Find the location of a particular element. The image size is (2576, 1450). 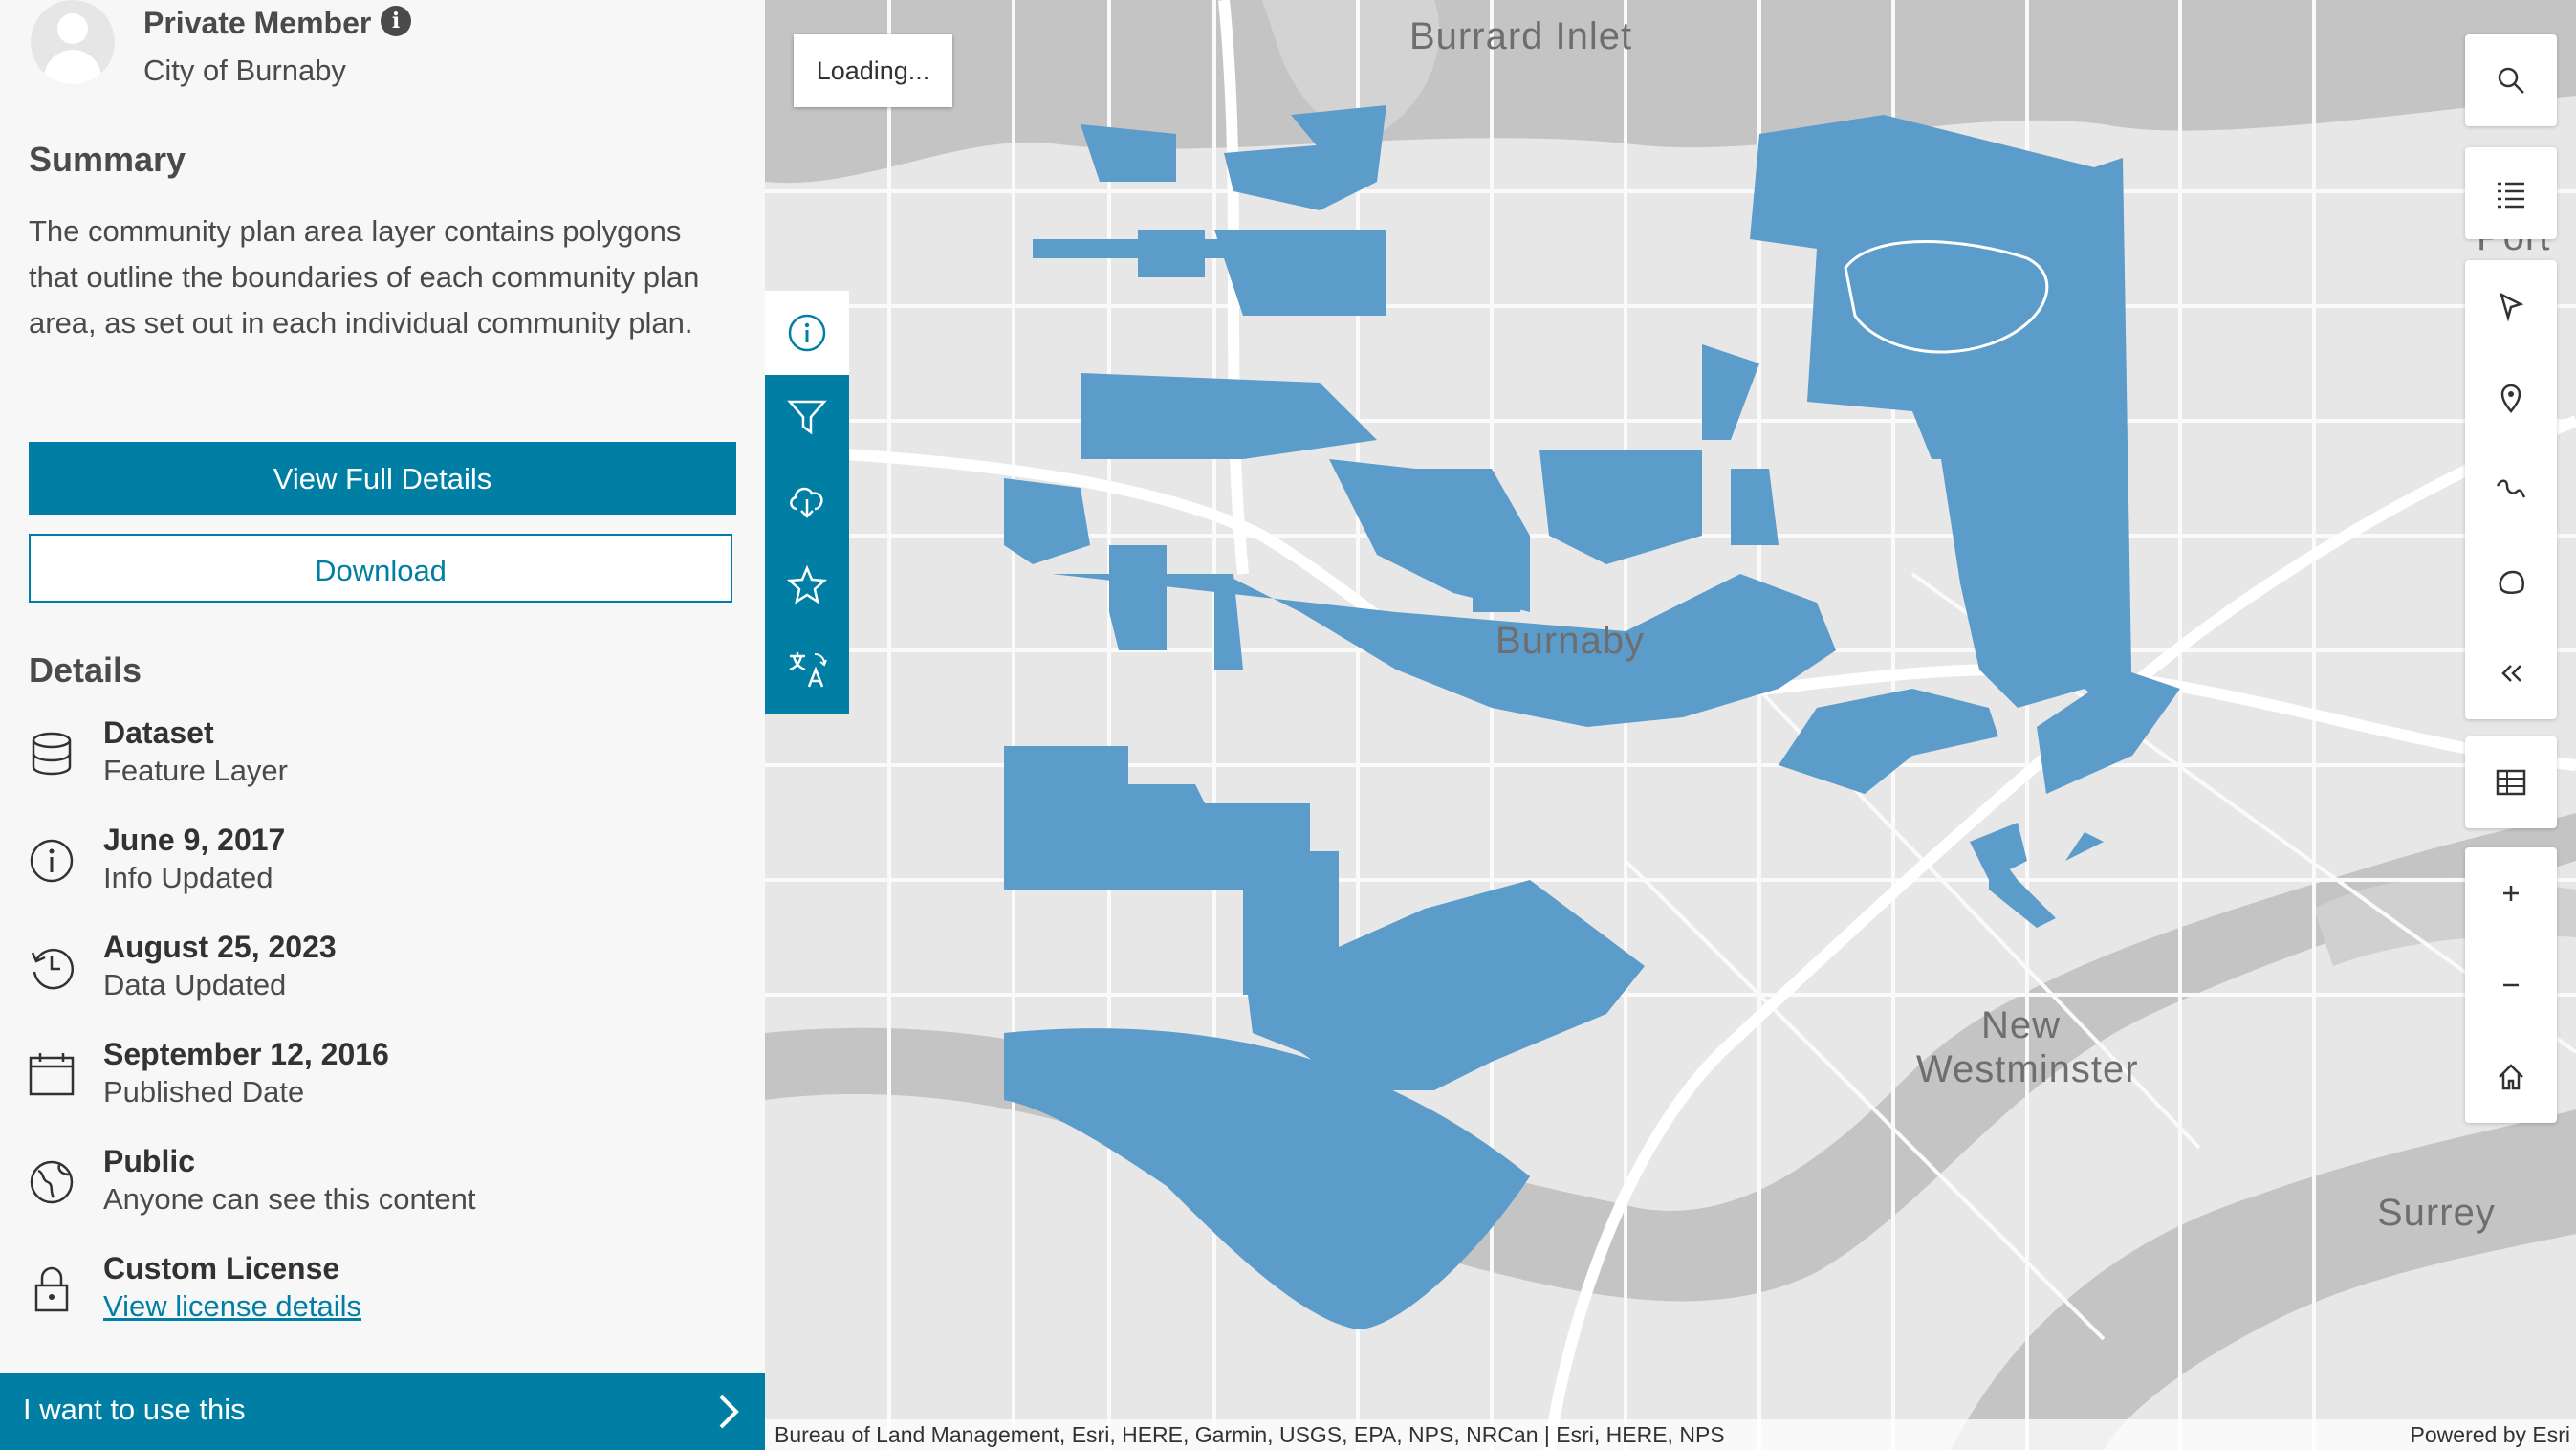

detail-info-updated: June 9, 2017 Info Updated is located at coordinates (382, 866).